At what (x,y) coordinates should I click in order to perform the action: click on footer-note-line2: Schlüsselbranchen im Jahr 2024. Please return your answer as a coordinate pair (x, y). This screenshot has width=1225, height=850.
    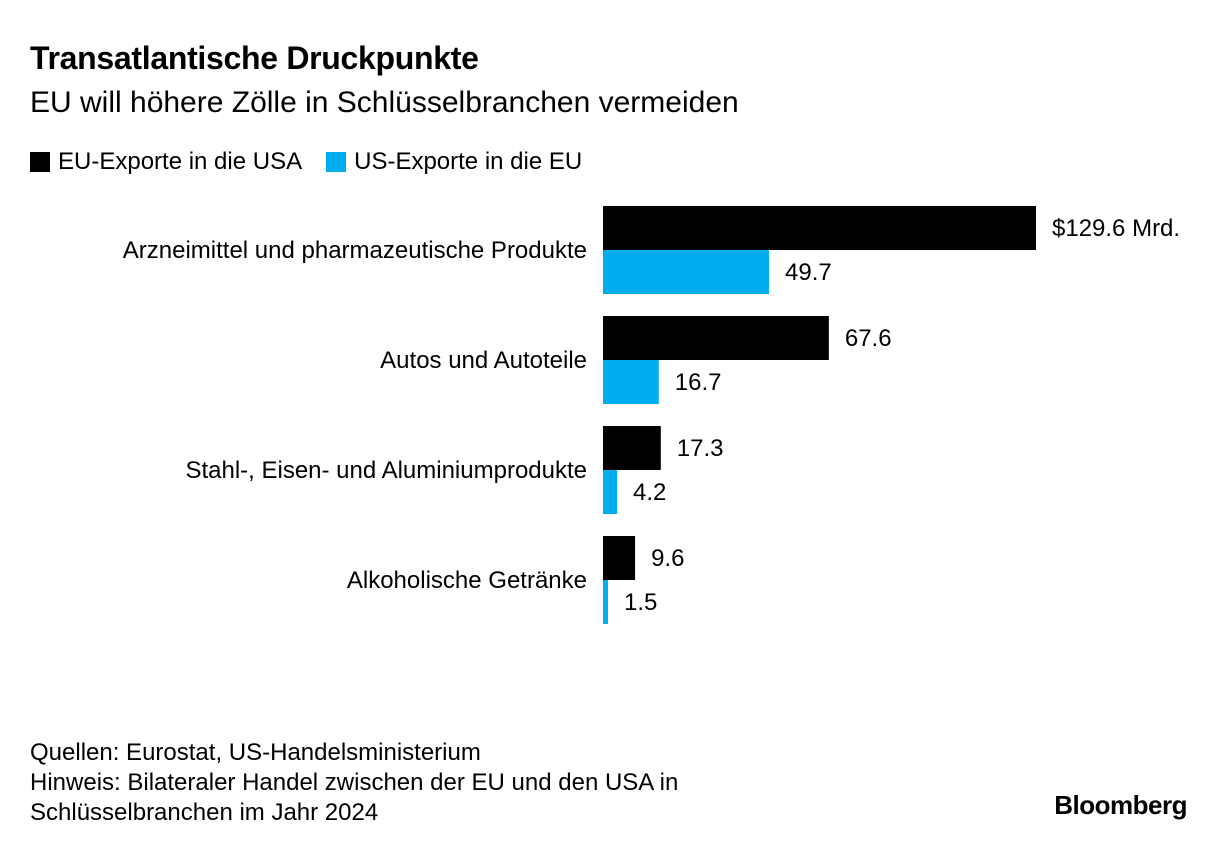
    Looking at the image, I should click on (204, 812).